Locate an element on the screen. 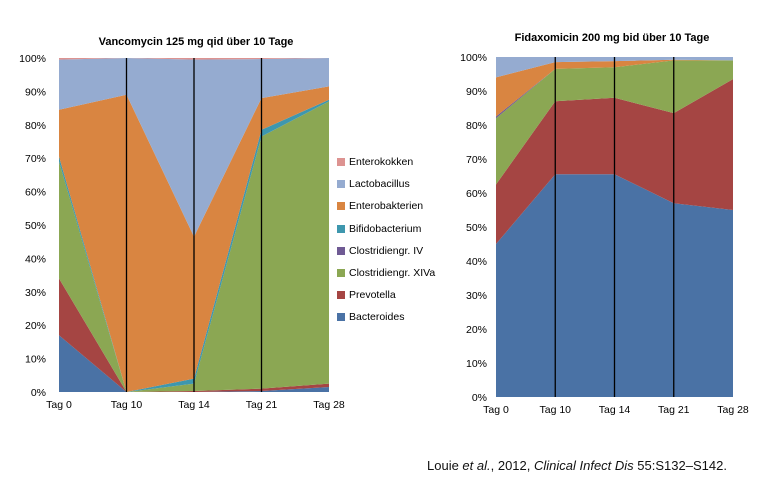 The width and height of the screenshot is (760, 480). area-bacteroides is located at coordinates (194, 363).